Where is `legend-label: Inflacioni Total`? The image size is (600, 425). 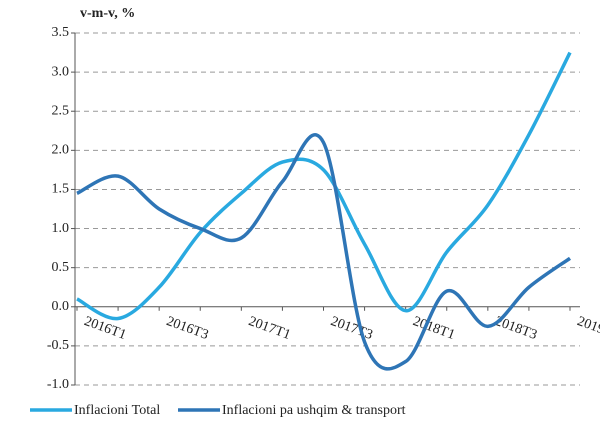
legend-label: Inflacioni Total is located at coordinates (117, 410).